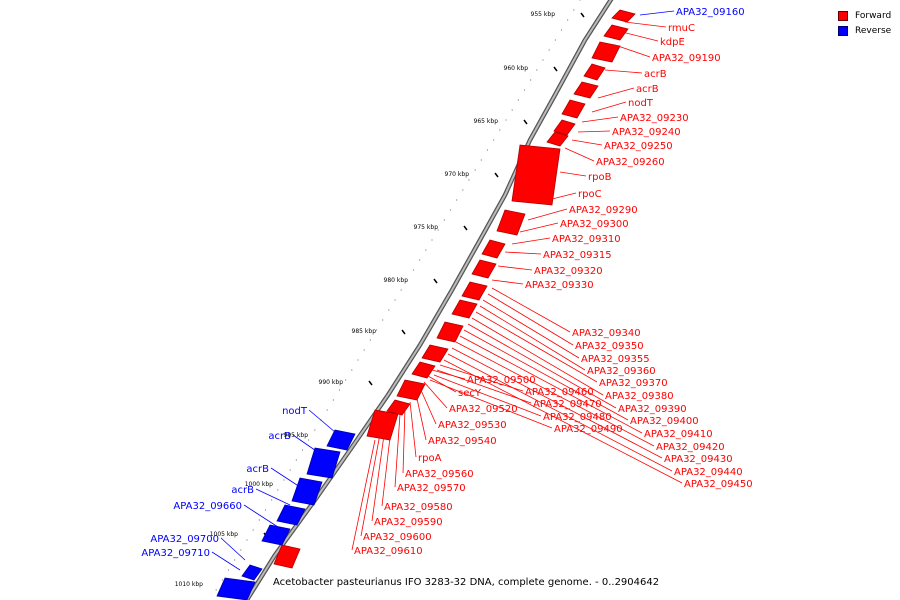 The image size is (900, 600). Describe the element at coordinates (652, 409) in the screenshot. I see `gene-label: APA32_09390` at that location.